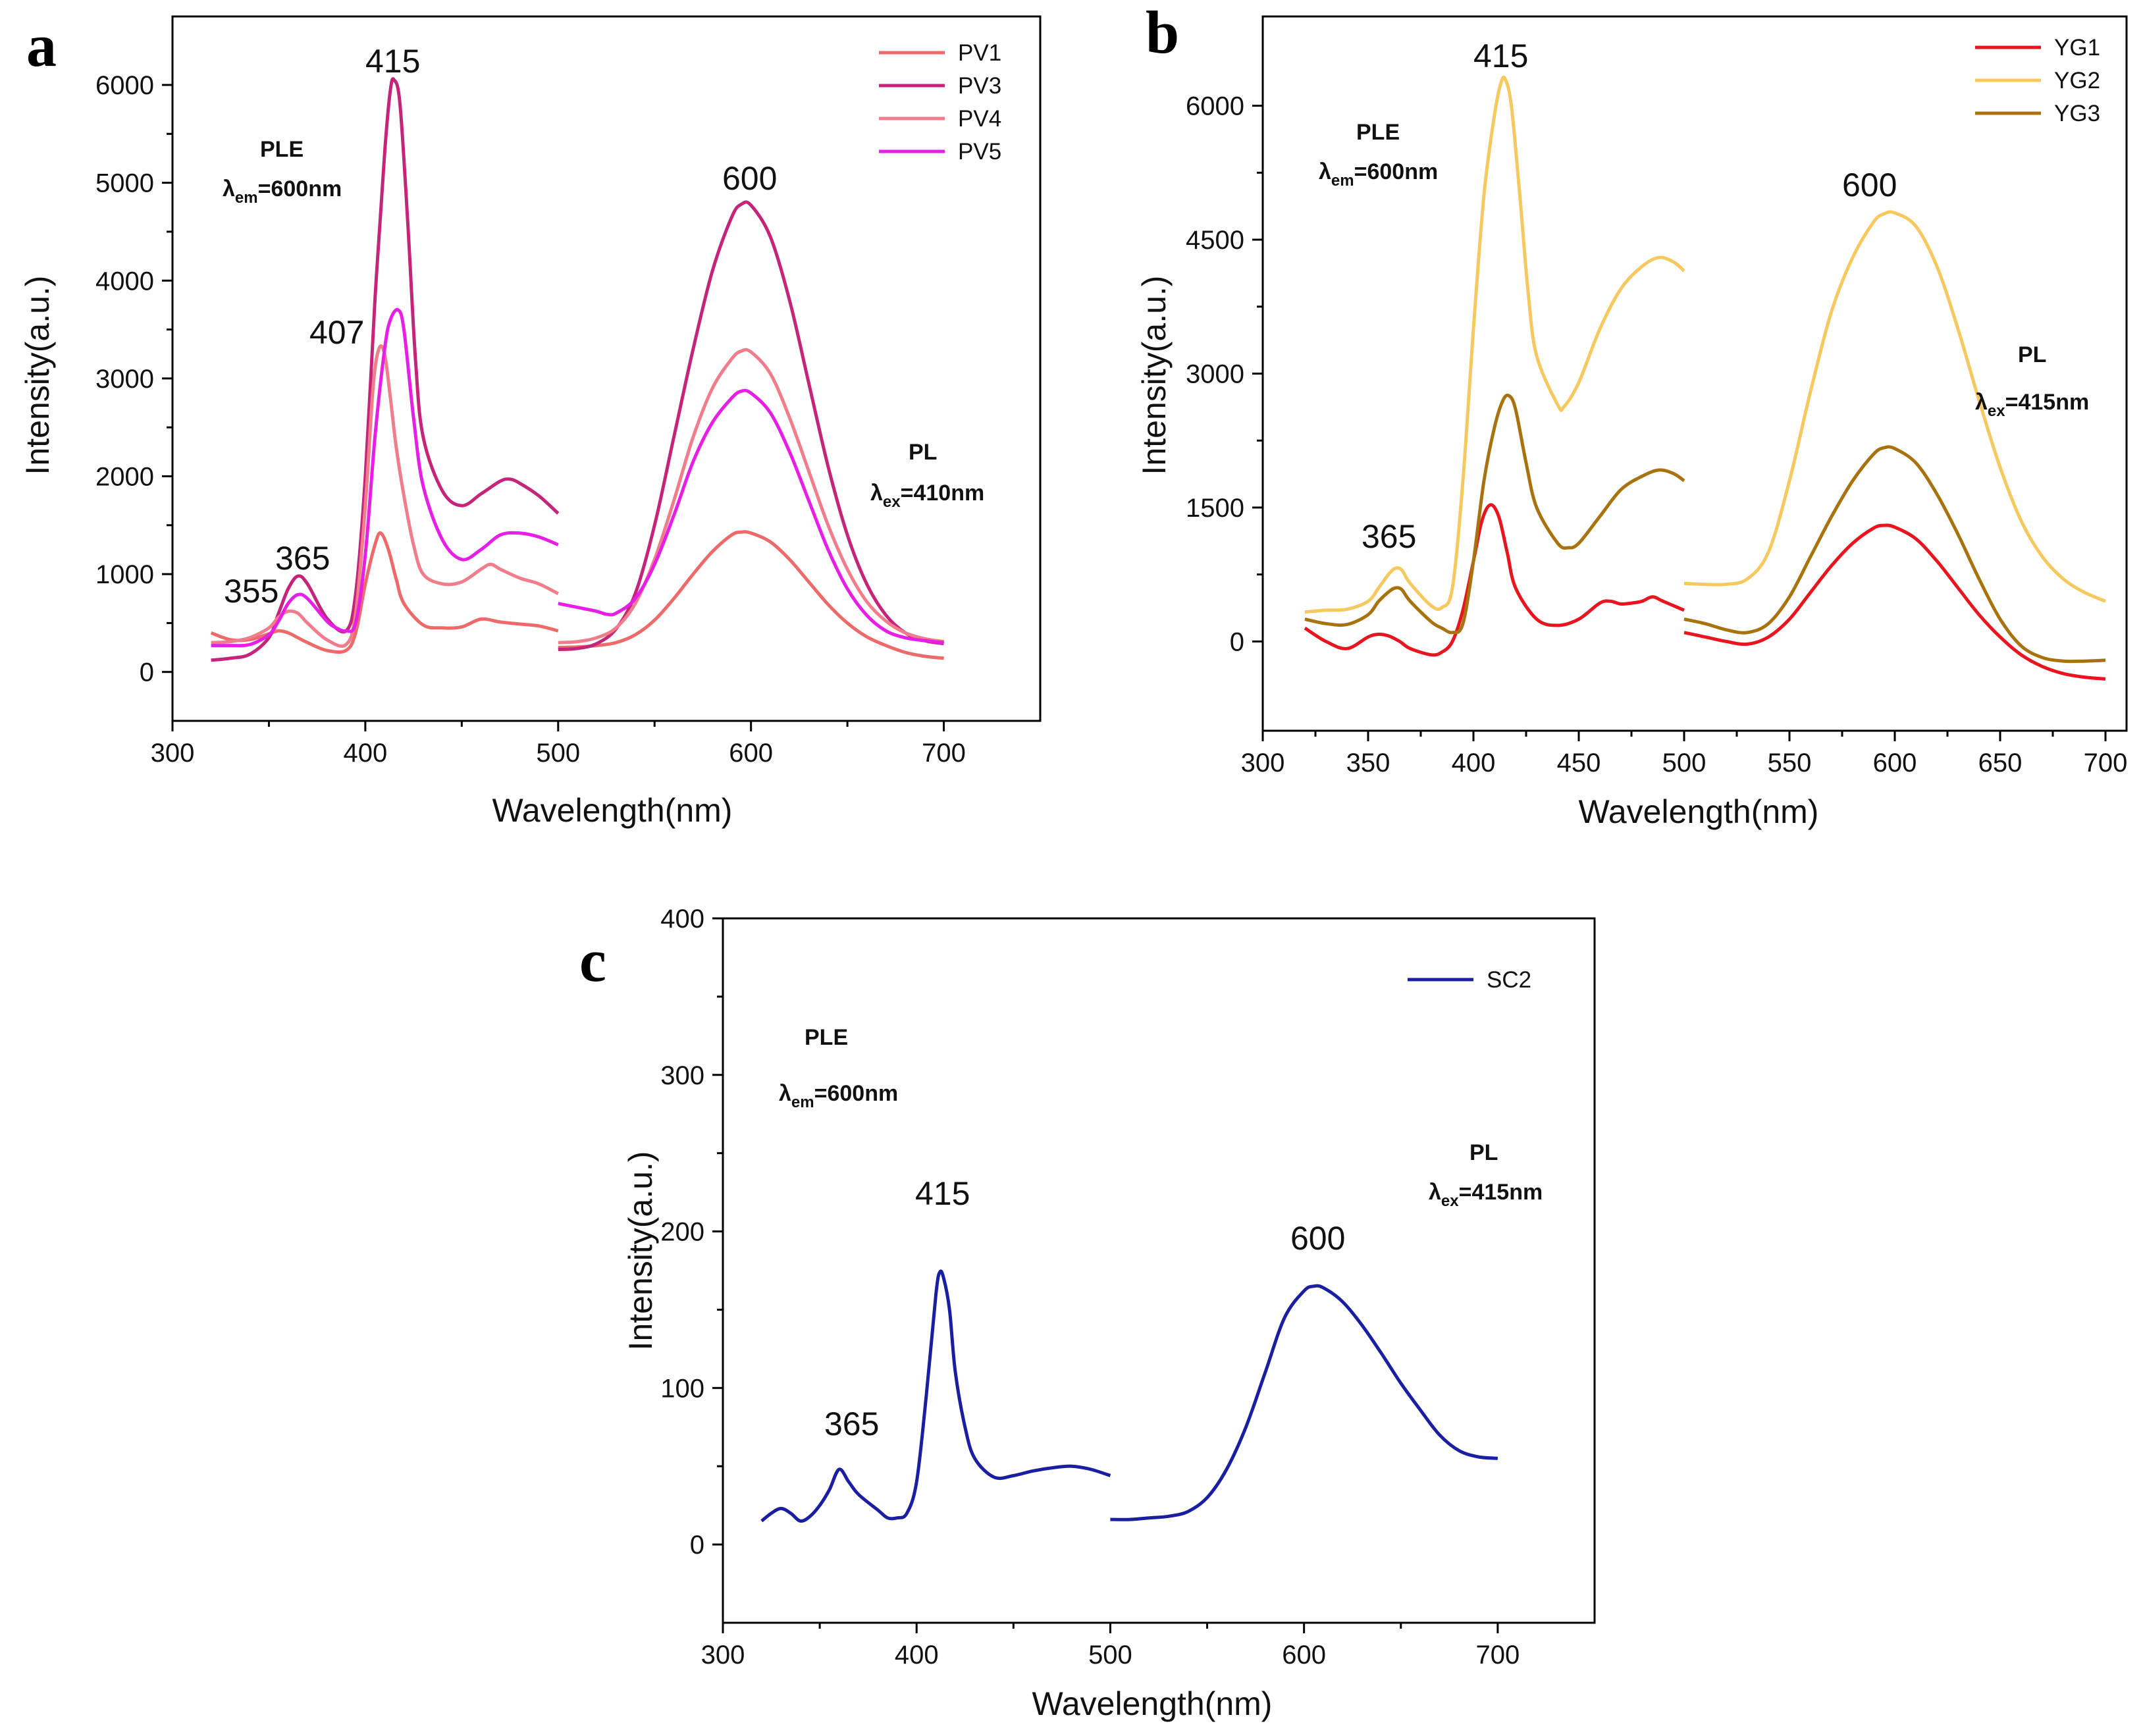 The image size is (2143, 1736). I want to click on legend-a: PV1 PV3 PV4 PV5, so click(940, 102).